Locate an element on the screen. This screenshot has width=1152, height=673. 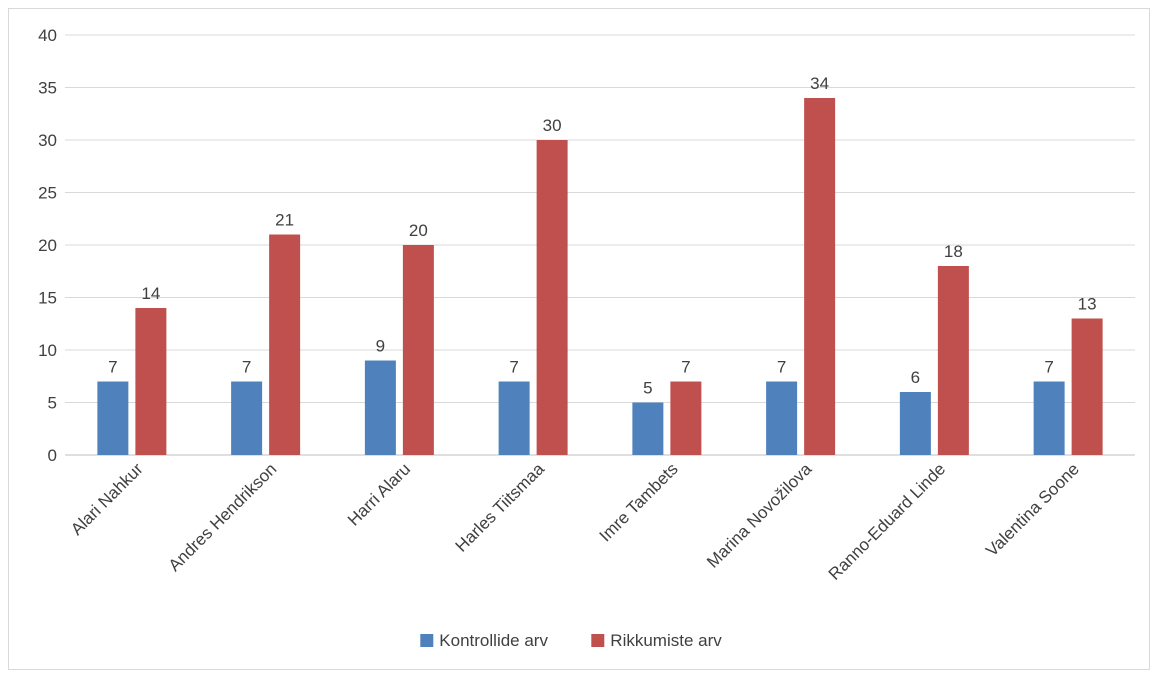
category-label: Andres Hendrikson is located at coordinates (223, 517).